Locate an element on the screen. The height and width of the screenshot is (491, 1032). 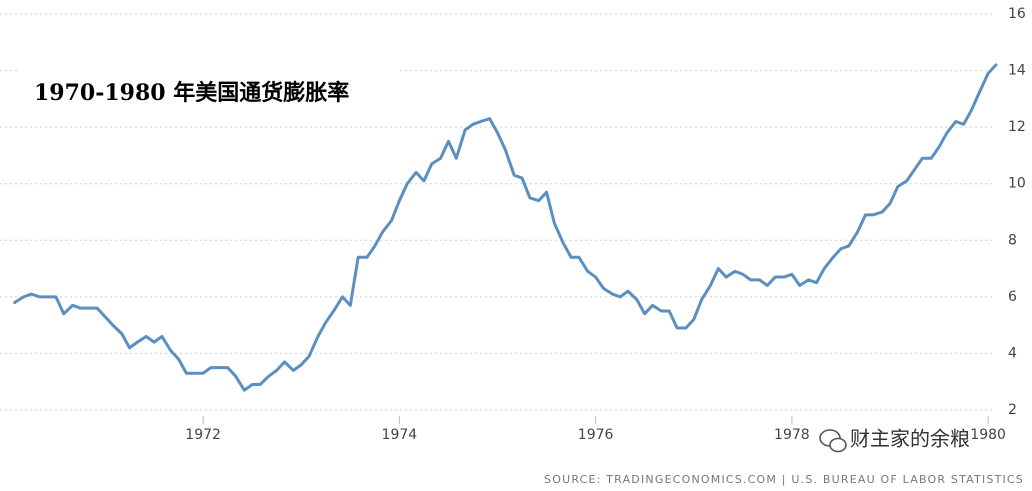
title-box is located at coordinates (210, 94).